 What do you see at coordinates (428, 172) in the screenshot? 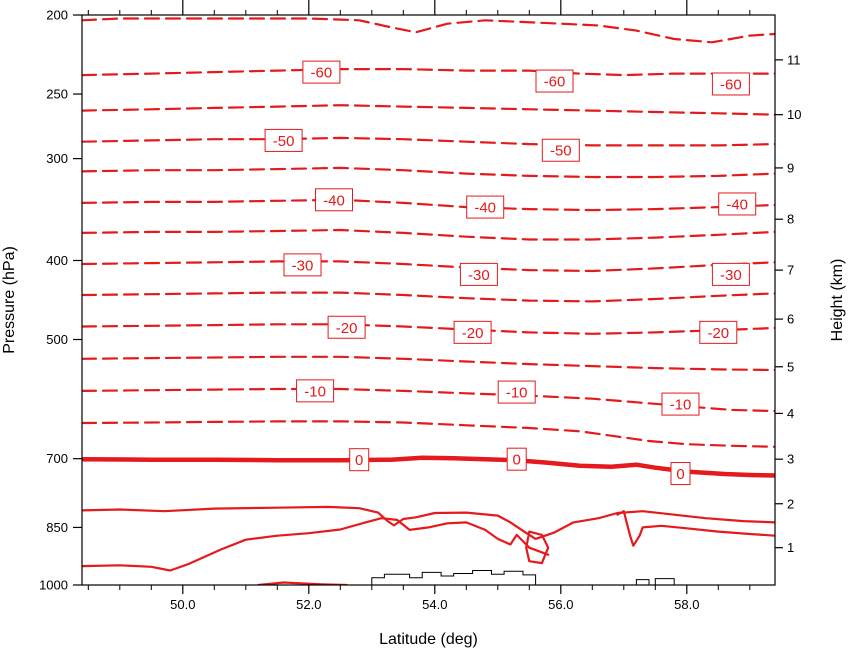
I see `contour-line--45` at bounding box center [428, 172].